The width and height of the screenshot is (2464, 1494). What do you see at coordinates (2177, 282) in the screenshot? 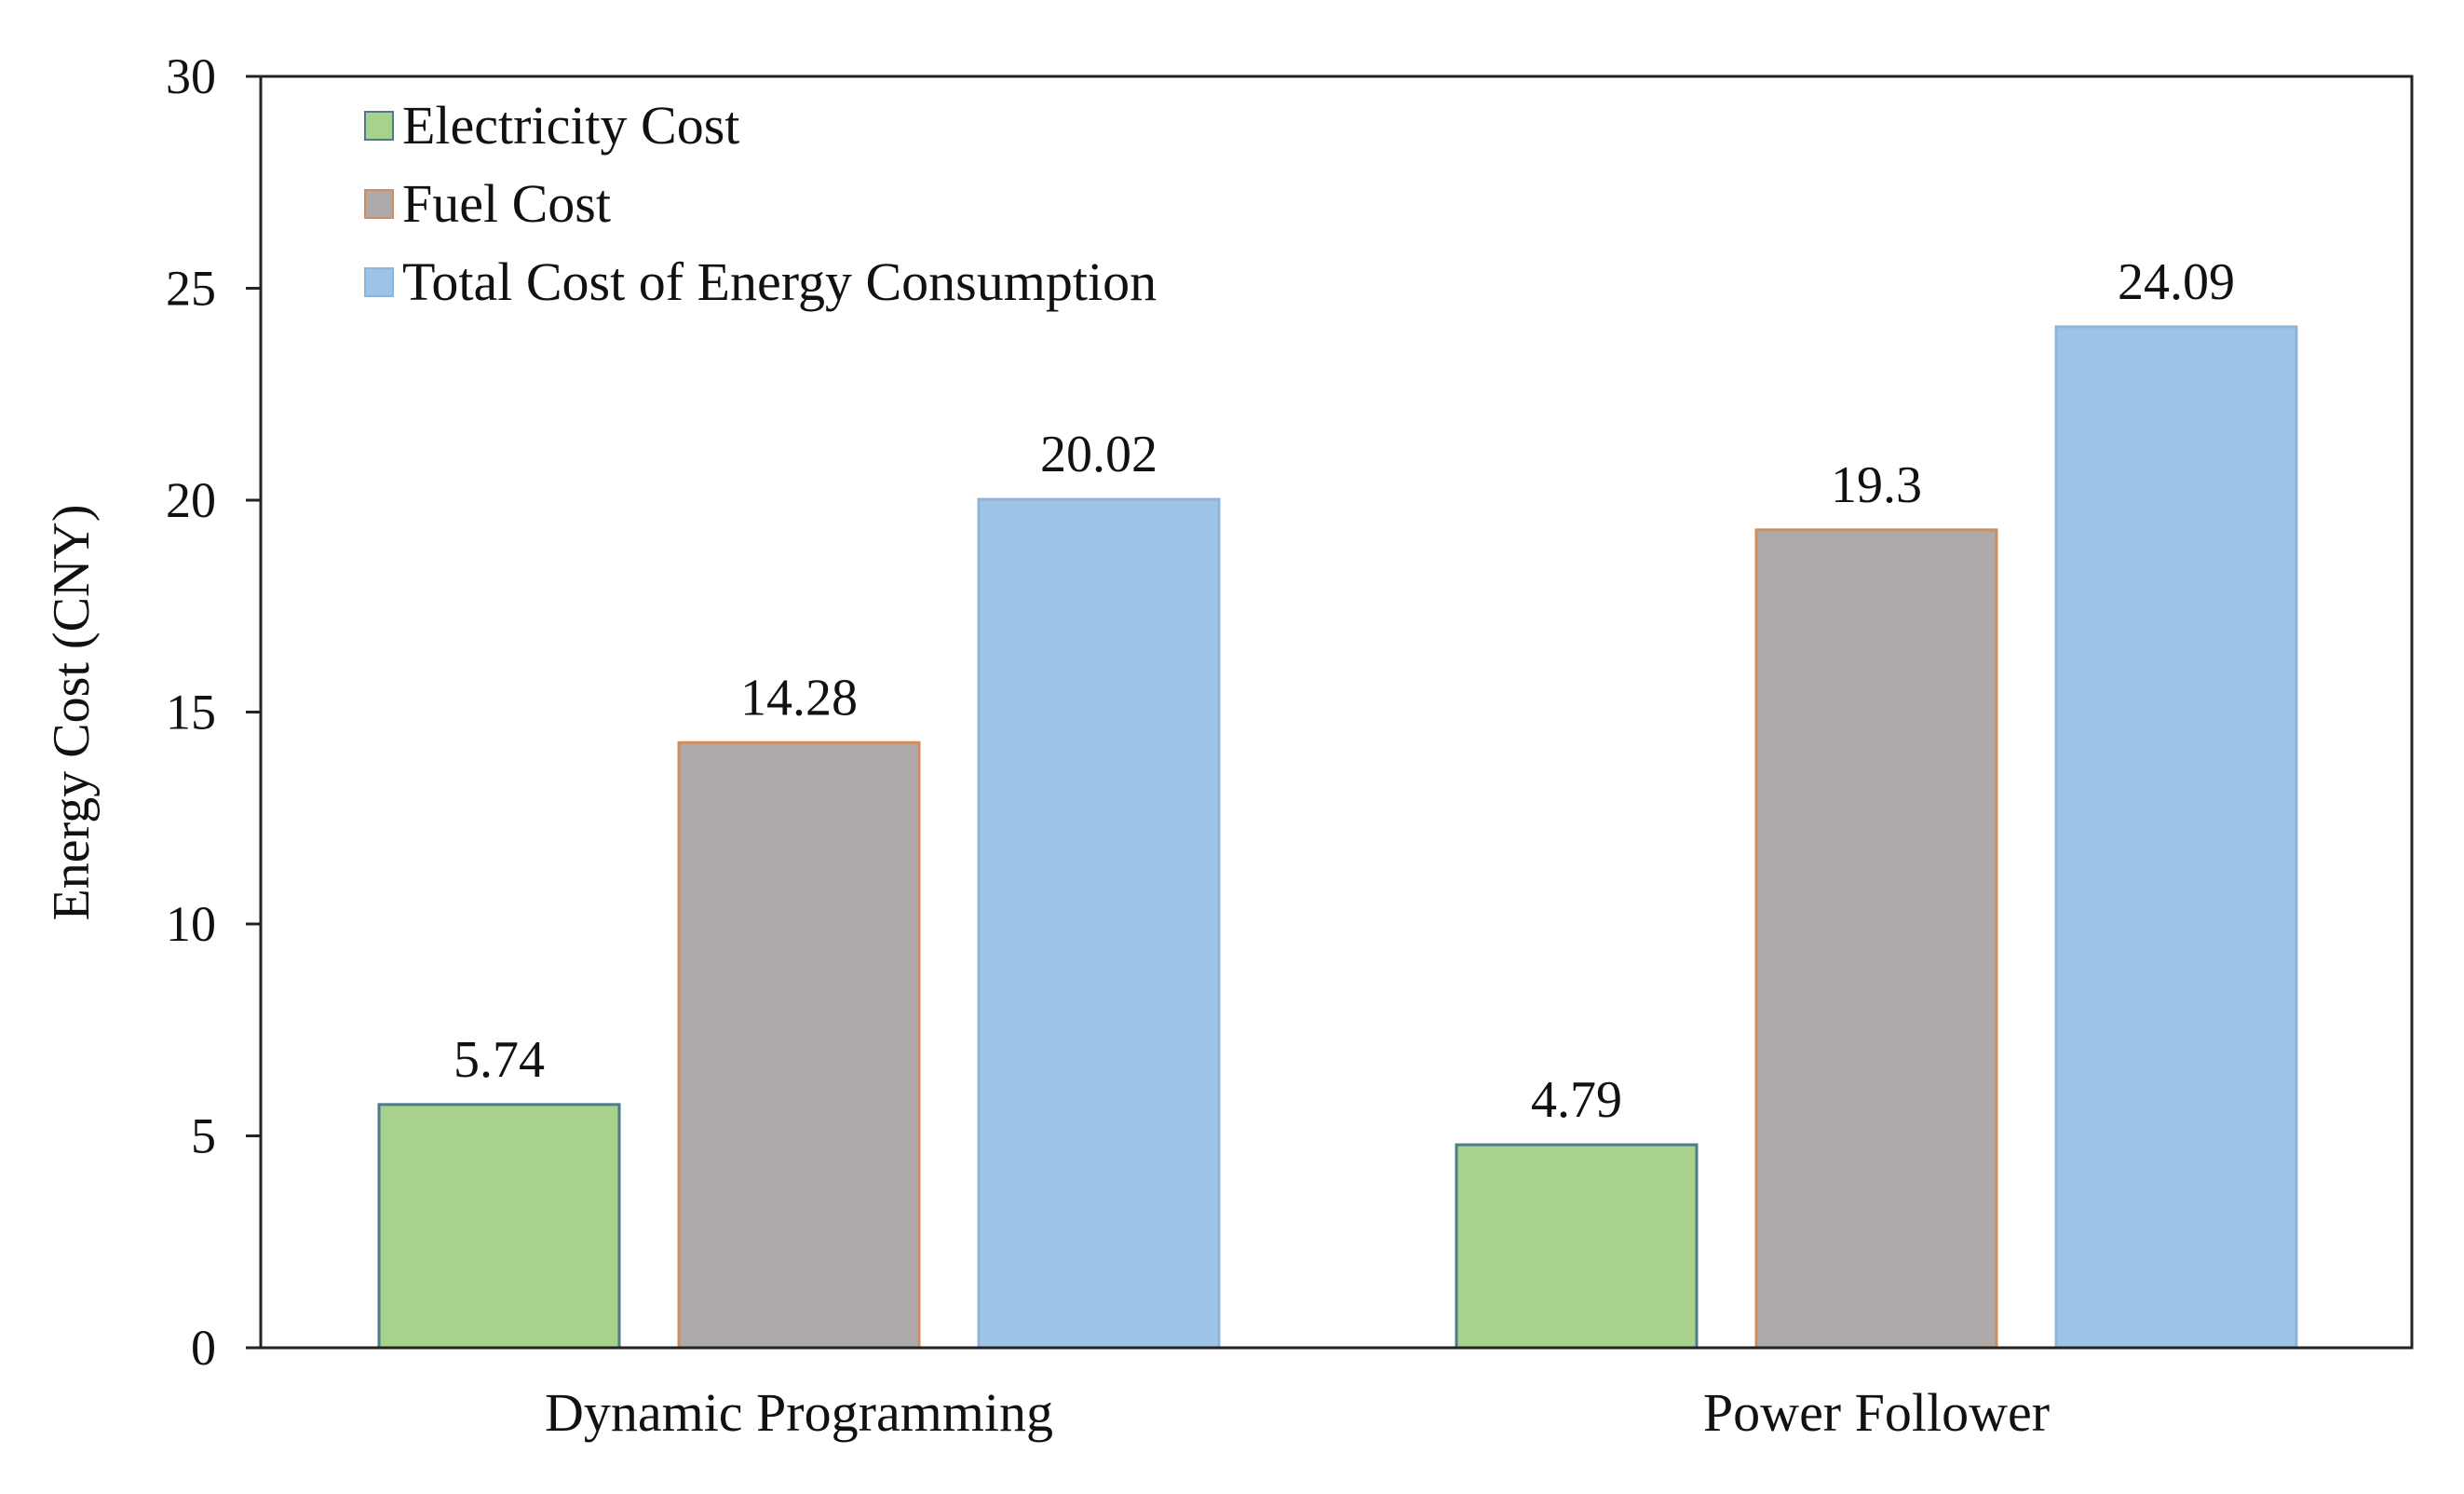
I see `data-label: 24.09` at bounding box center [2177, 282].